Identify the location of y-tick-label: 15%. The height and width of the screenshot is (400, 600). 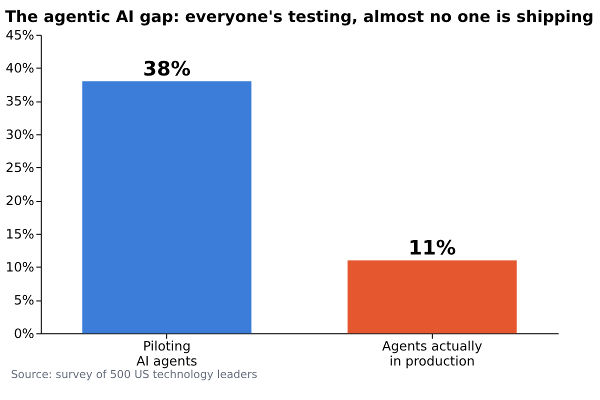
(20, 234).